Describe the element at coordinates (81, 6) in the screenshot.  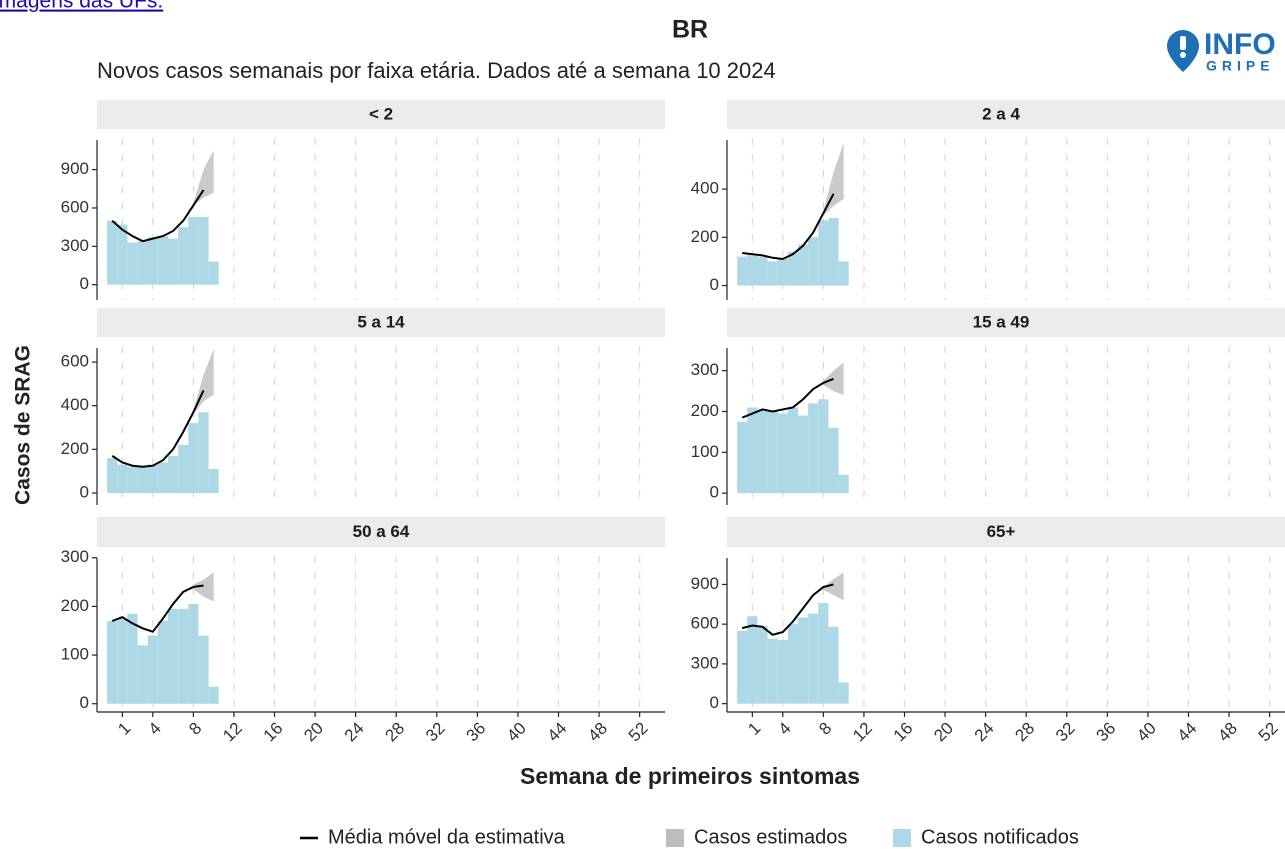
I see `top-link: imagens das UFs.` at that location.